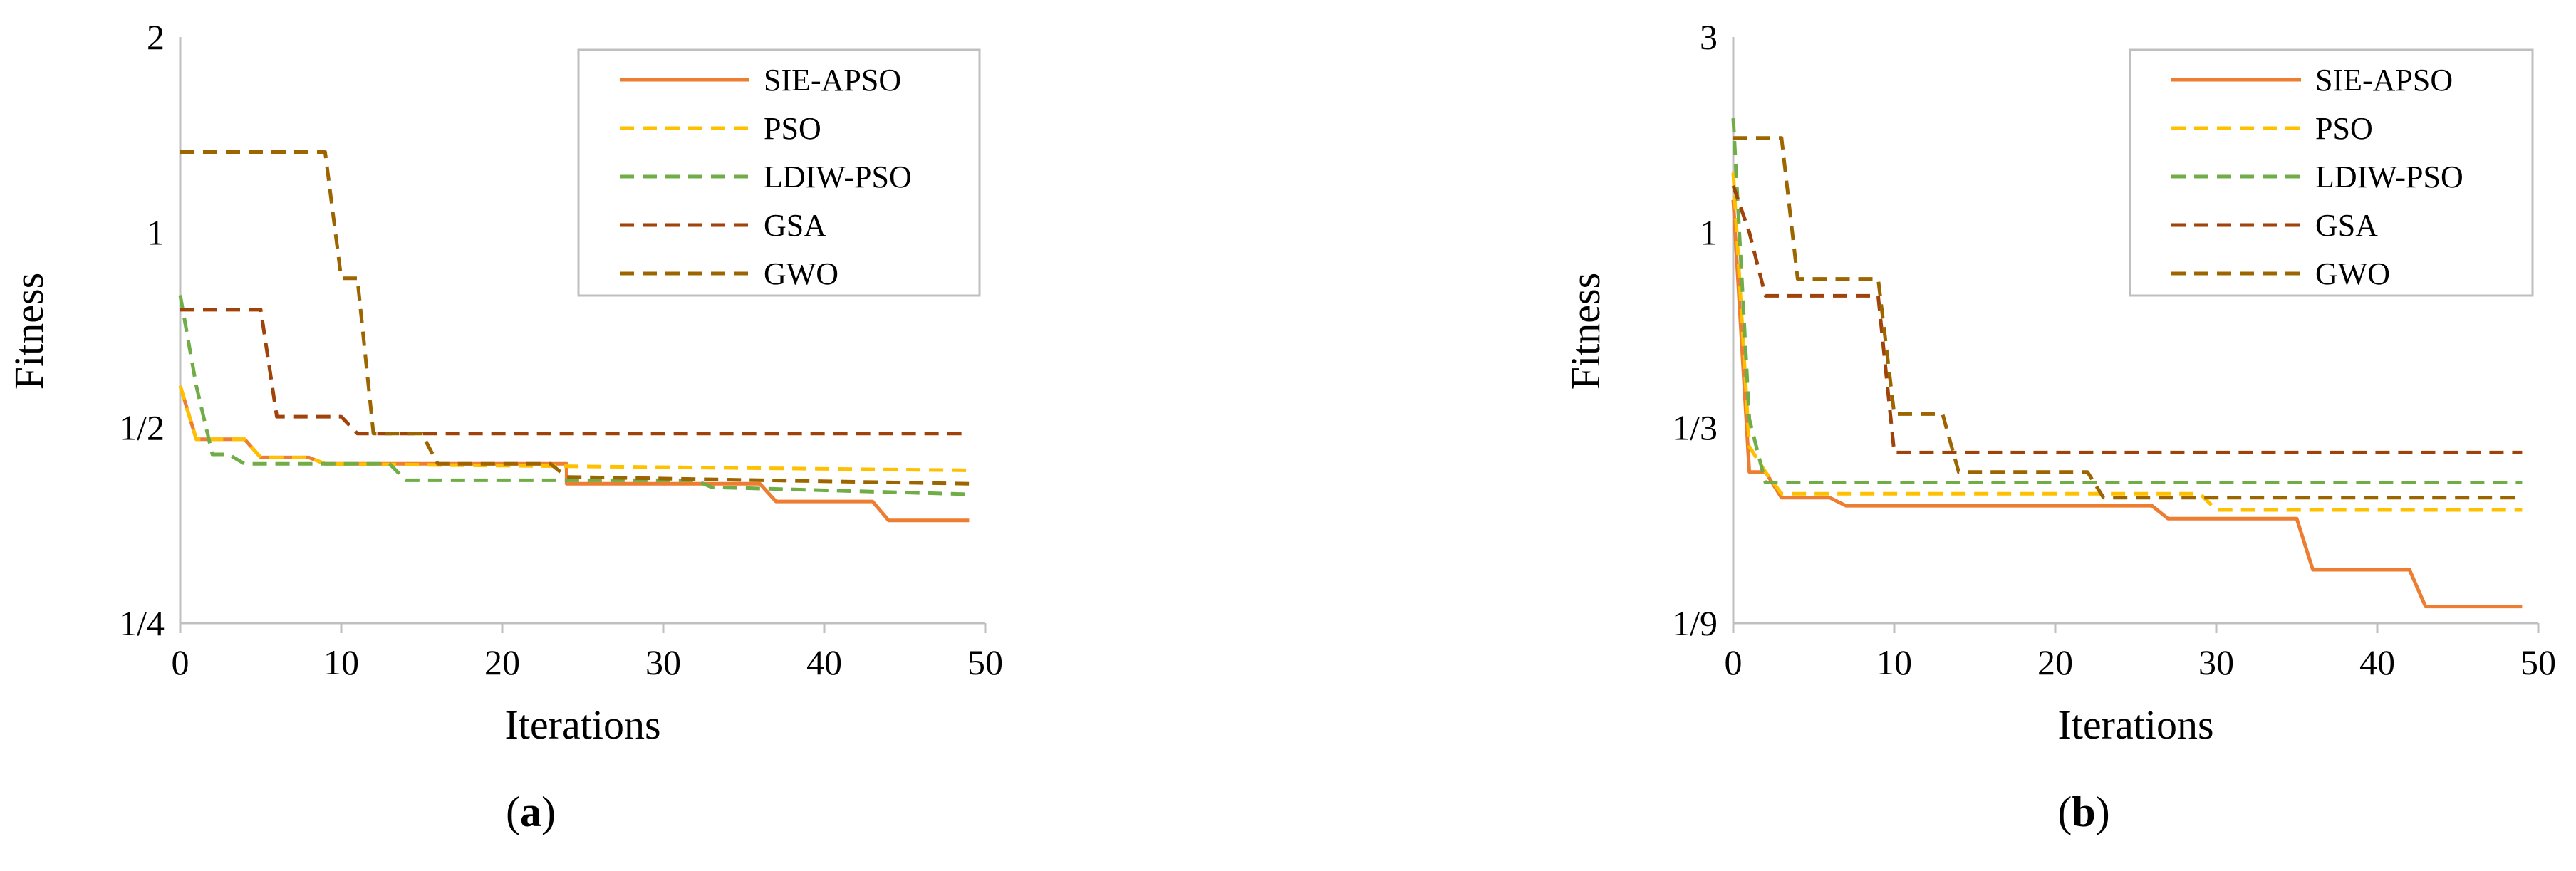  Describe the element at coordinates (142, 623) in the screenshot. I see `y-tick-label: 1/4` at that location.